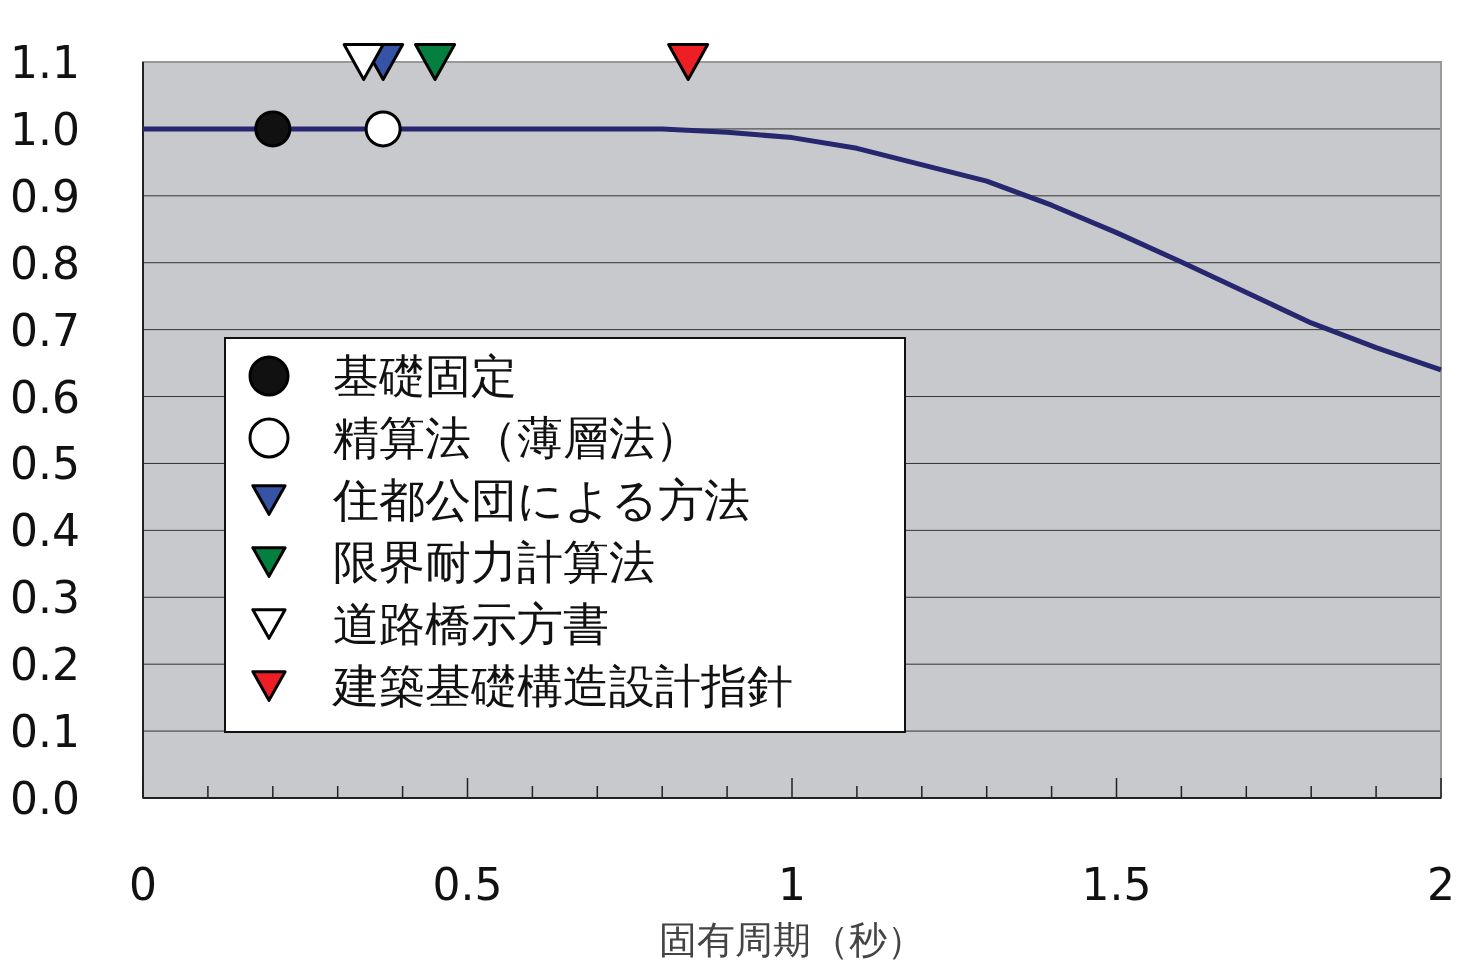  I want to click on y-tick-label: 0.6, so click(45, 397).